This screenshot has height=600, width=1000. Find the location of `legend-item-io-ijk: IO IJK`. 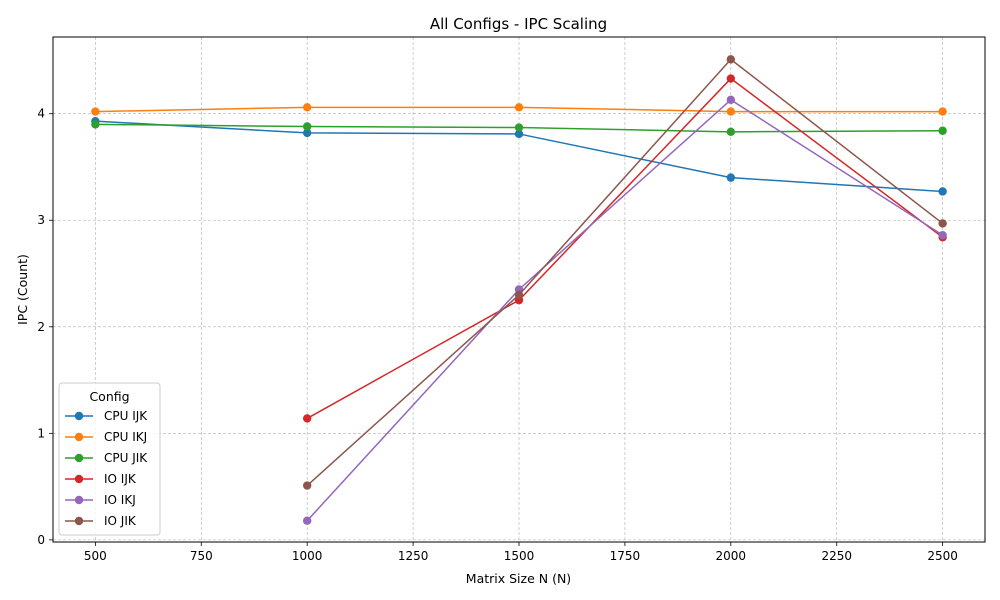

legend-item-io-ijk: IO IJK is located at coordinates (101, 479).